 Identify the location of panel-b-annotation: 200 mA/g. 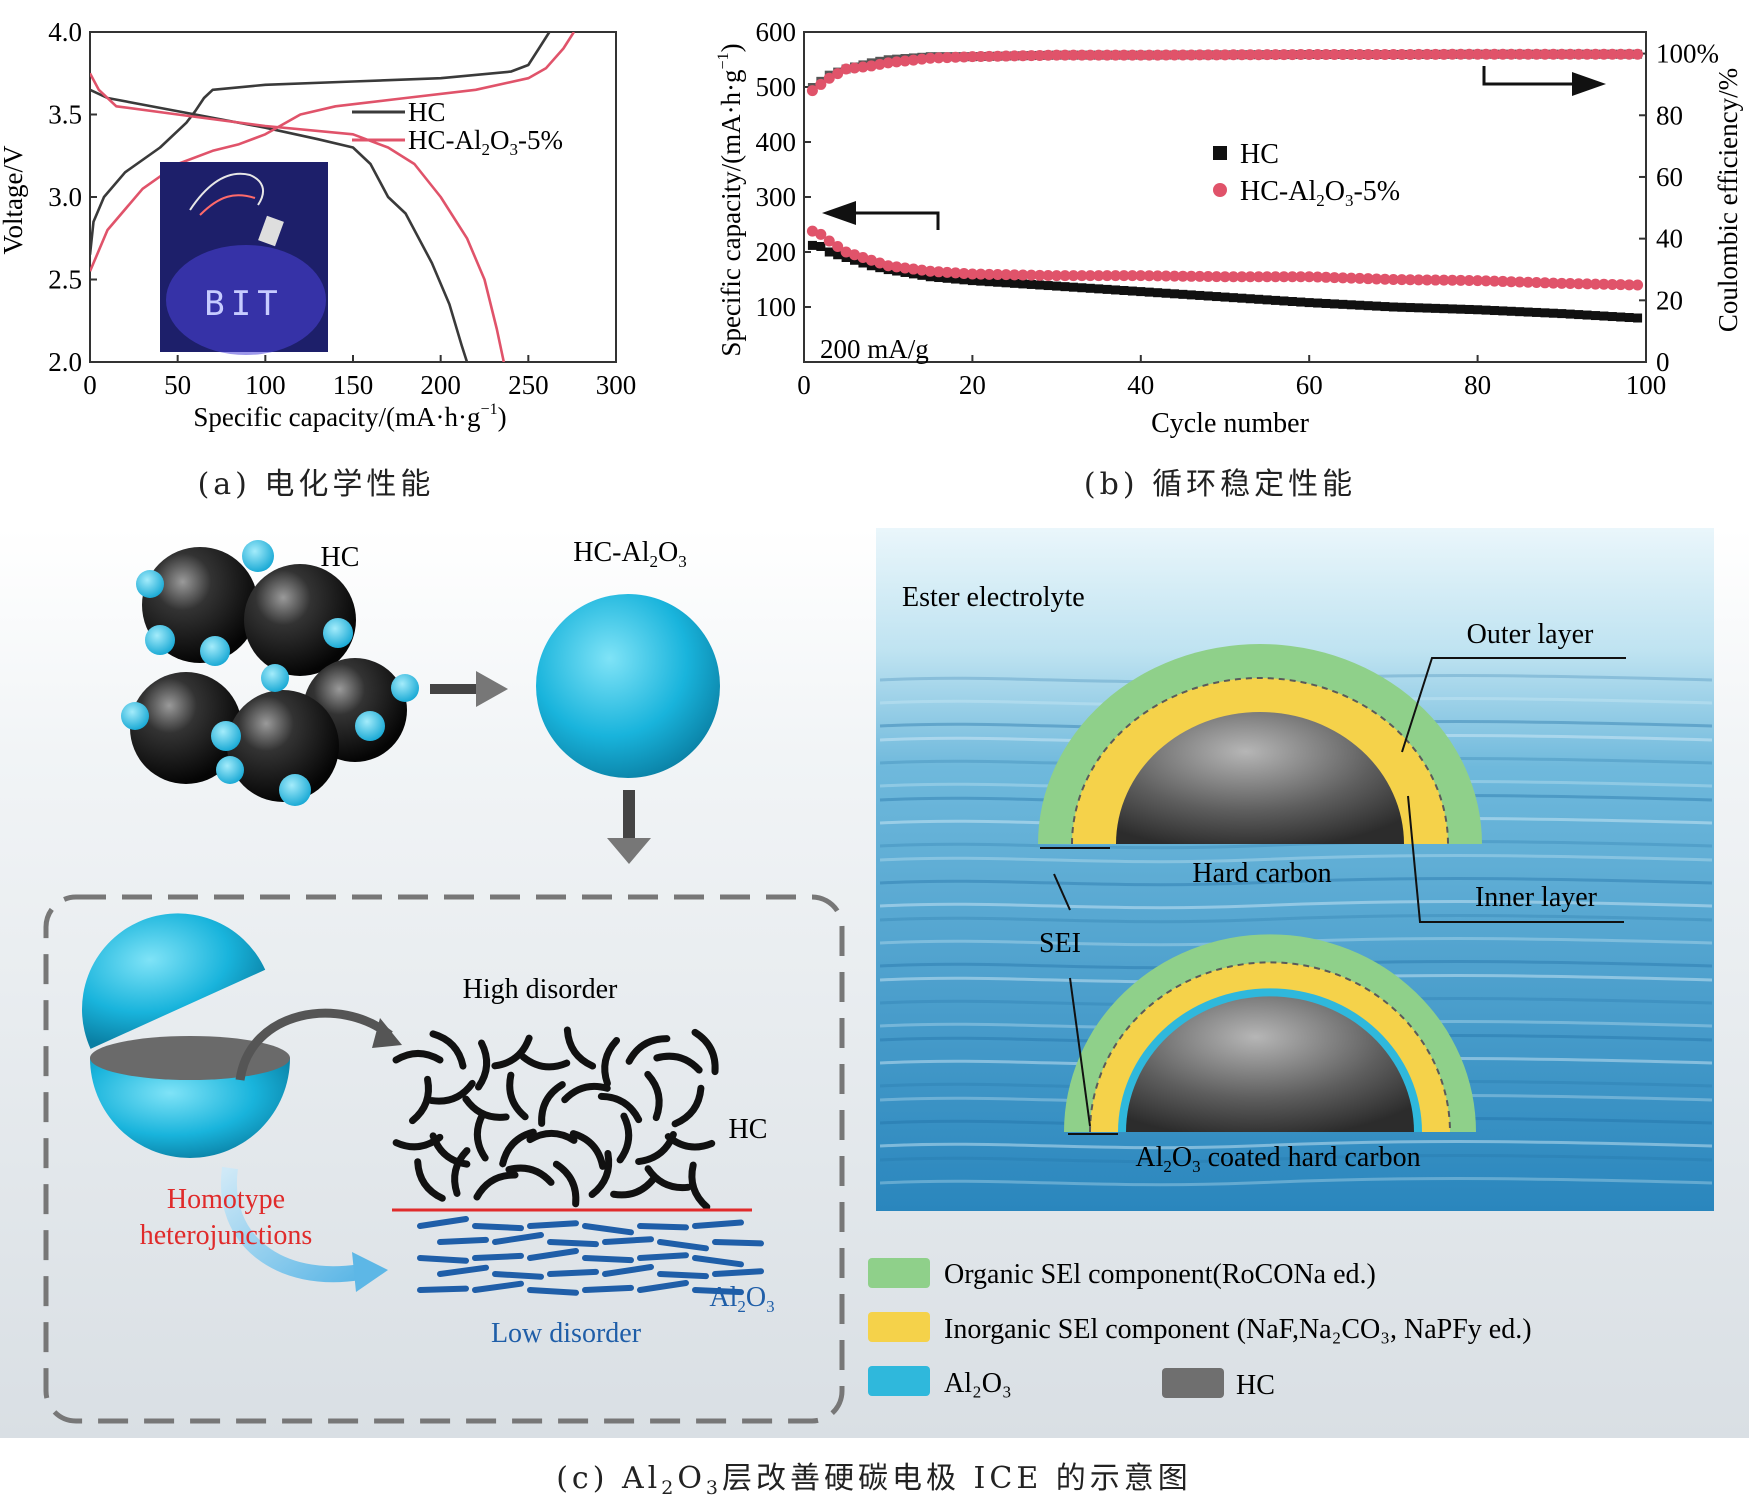
(874, 349).